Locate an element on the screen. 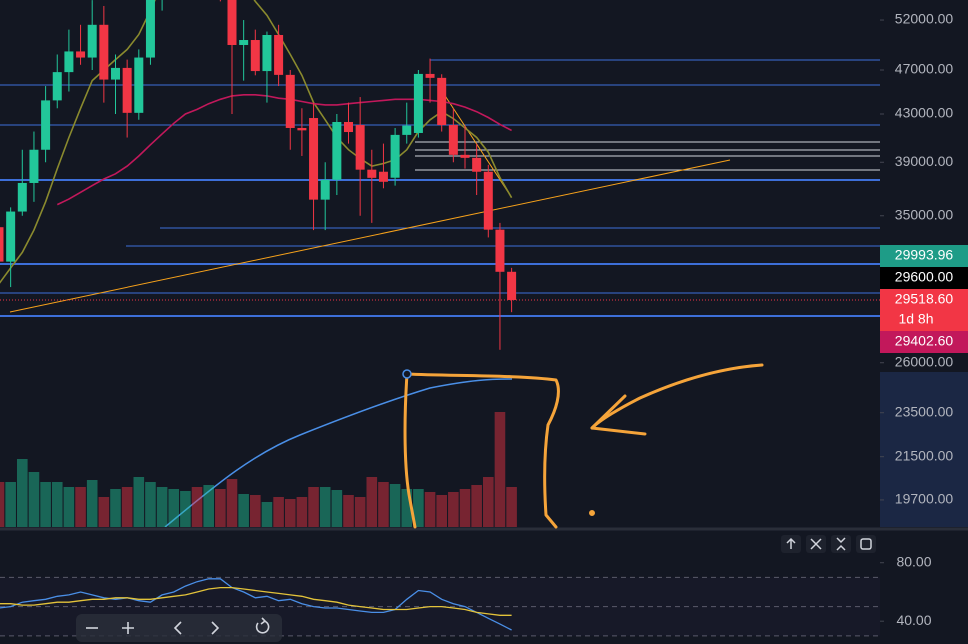  arrow is located at coordinates (677, 396).